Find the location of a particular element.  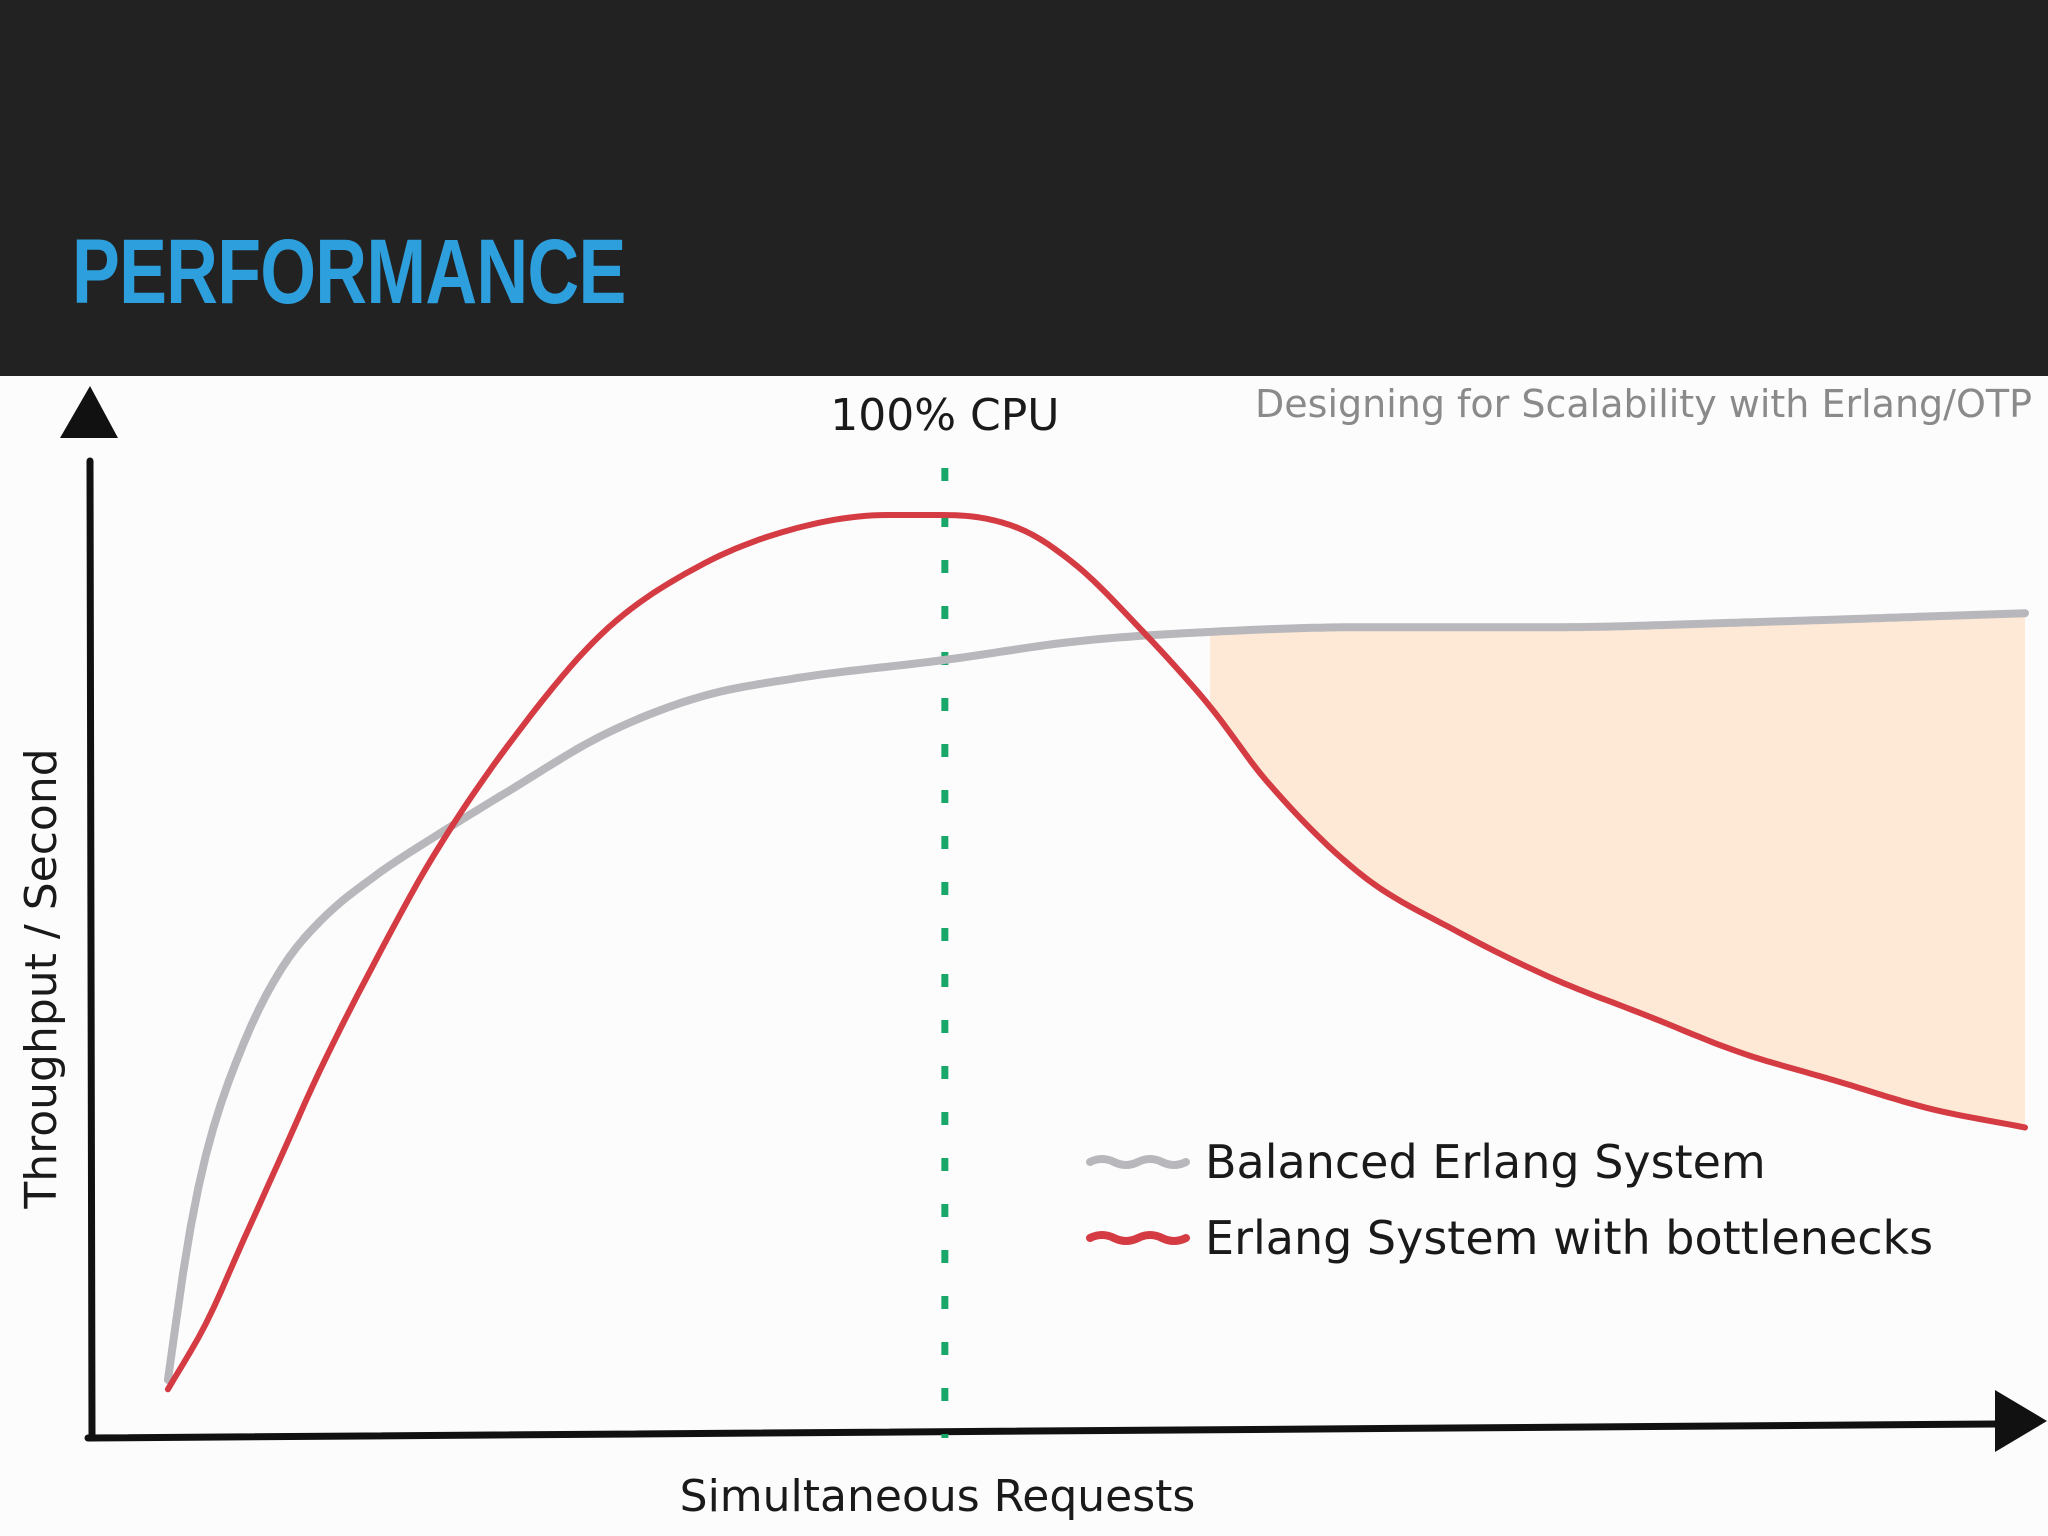

x-axis-arrow-icon is located at coordinates (2021, 1421).